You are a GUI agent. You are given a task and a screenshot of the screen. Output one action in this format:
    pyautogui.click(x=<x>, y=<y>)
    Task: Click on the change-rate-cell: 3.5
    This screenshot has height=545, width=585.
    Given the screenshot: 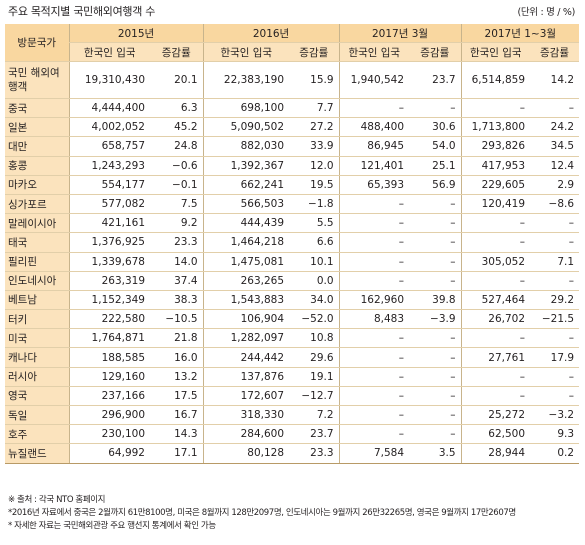 What is the action you would take?
    pyautogui.click(x=435, y=453)
    